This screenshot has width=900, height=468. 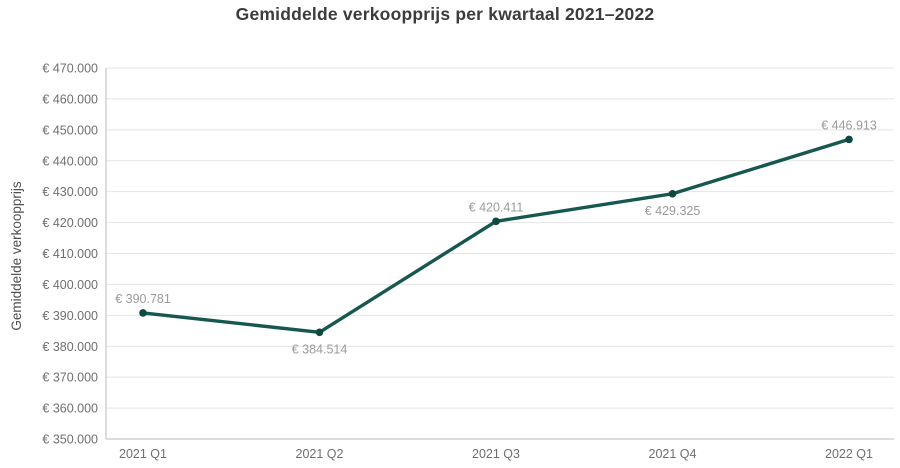 I want to click on y-tick-label: € 390.000, so click(x=70, y=316).